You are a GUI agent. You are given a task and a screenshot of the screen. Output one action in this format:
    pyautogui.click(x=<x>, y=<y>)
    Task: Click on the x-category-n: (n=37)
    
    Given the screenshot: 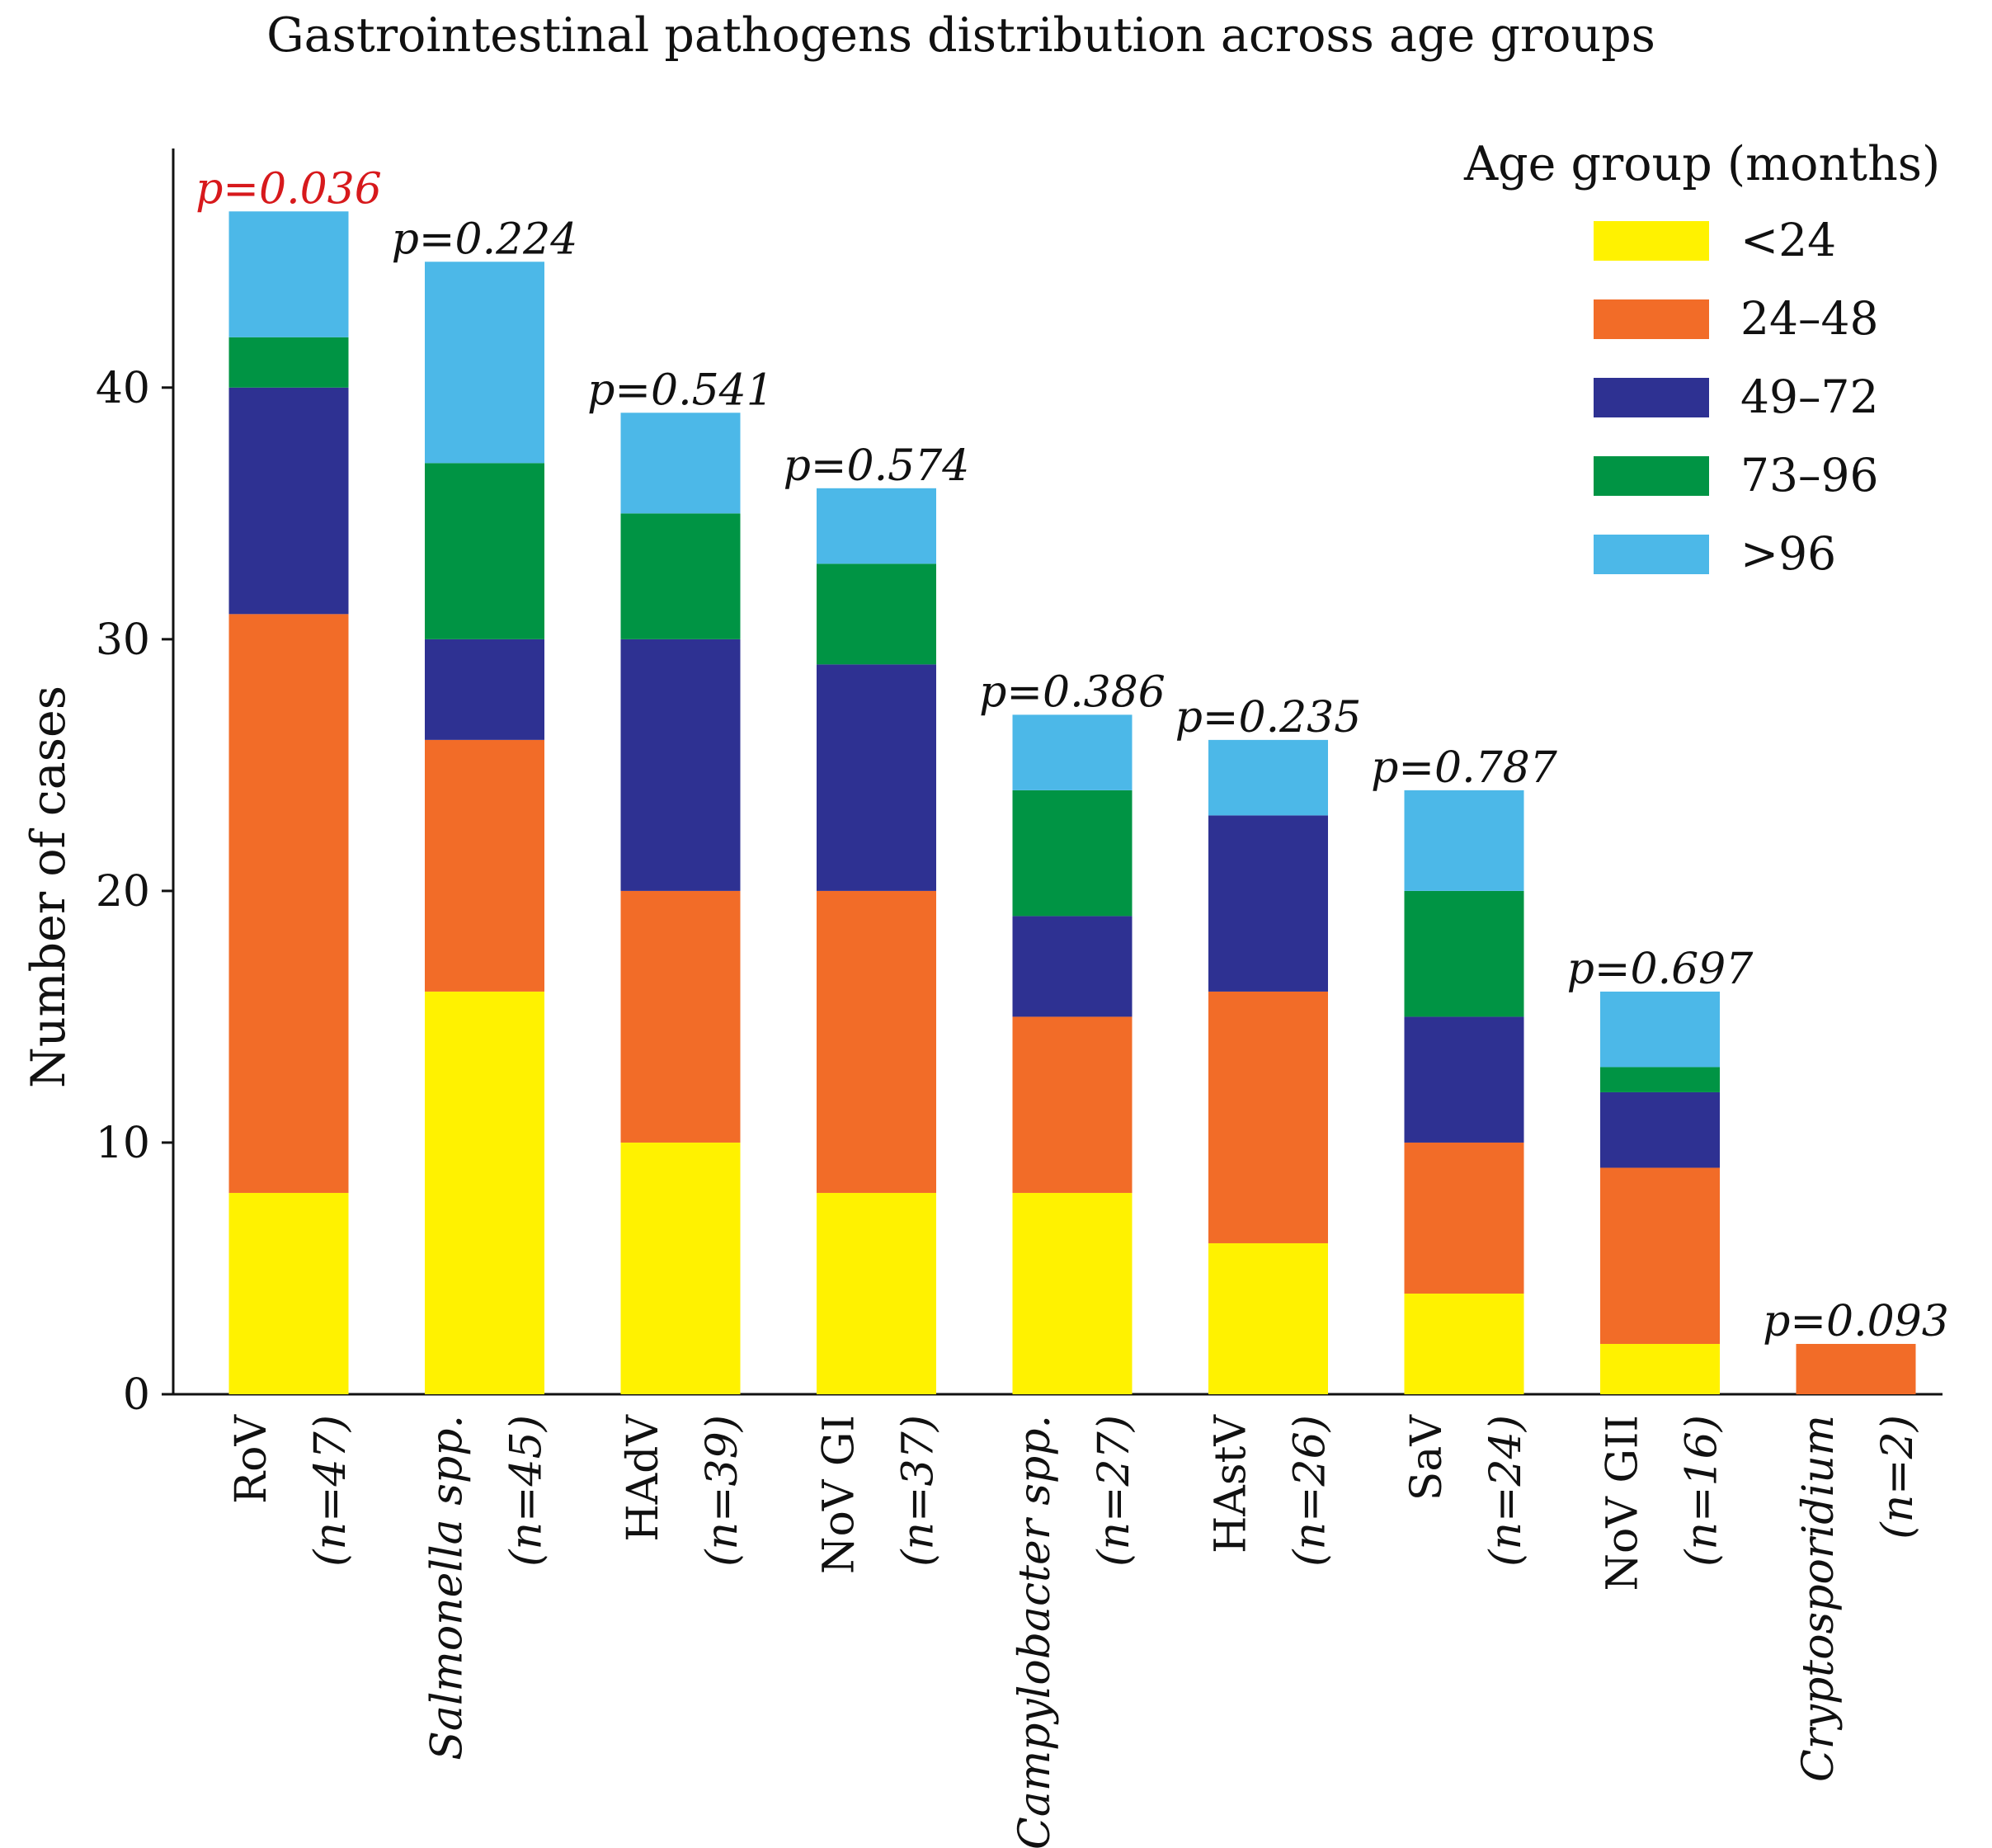 What is the action you would take?
    pyautogui.click(x=919, y=1491)
    